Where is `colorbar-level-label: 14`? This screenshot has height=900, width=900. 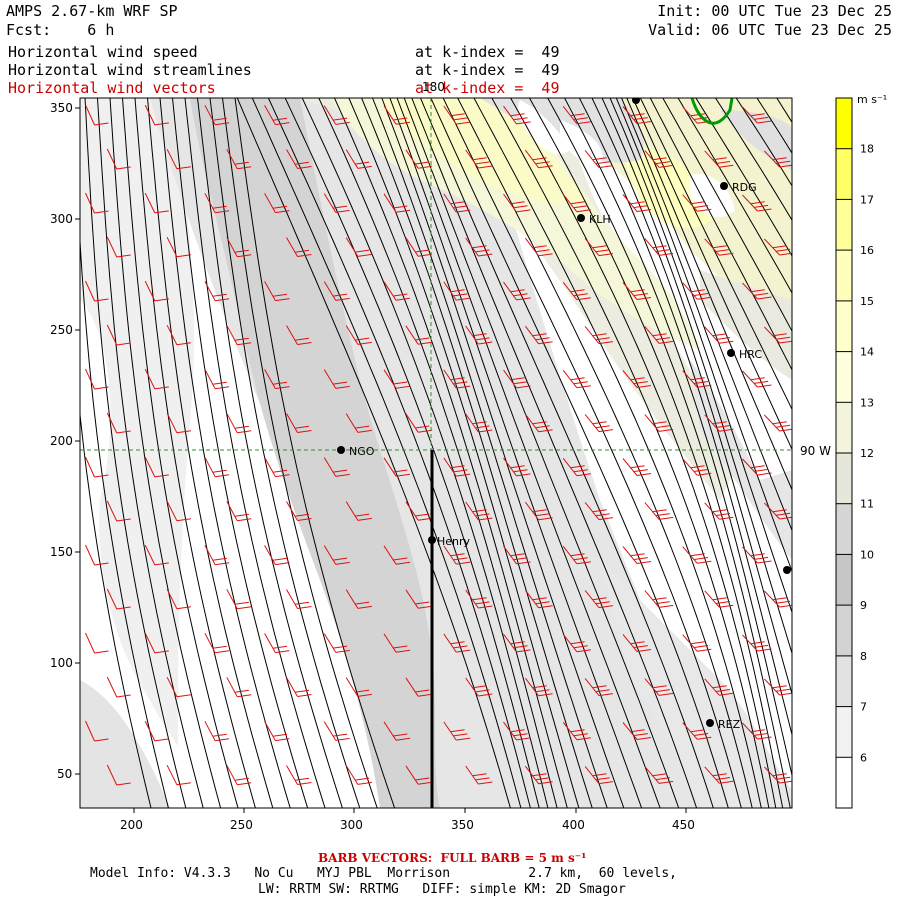 colorbar-level-label: 14 is located at coordinates (867, 352).